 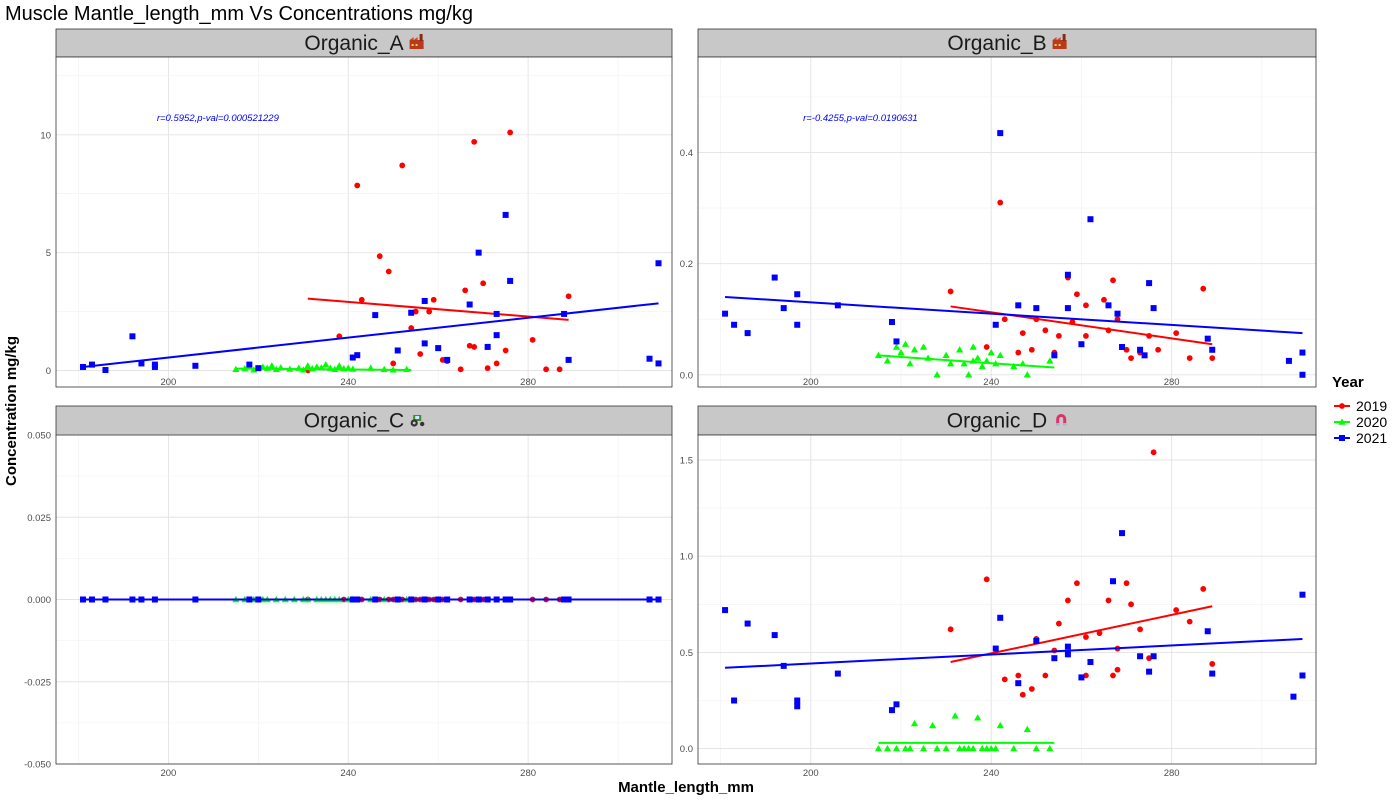 What do you see at coordinates (686, 749) in the screenshot?
I see `y-tick-label: 0.0` at bounding box center [686, 749].